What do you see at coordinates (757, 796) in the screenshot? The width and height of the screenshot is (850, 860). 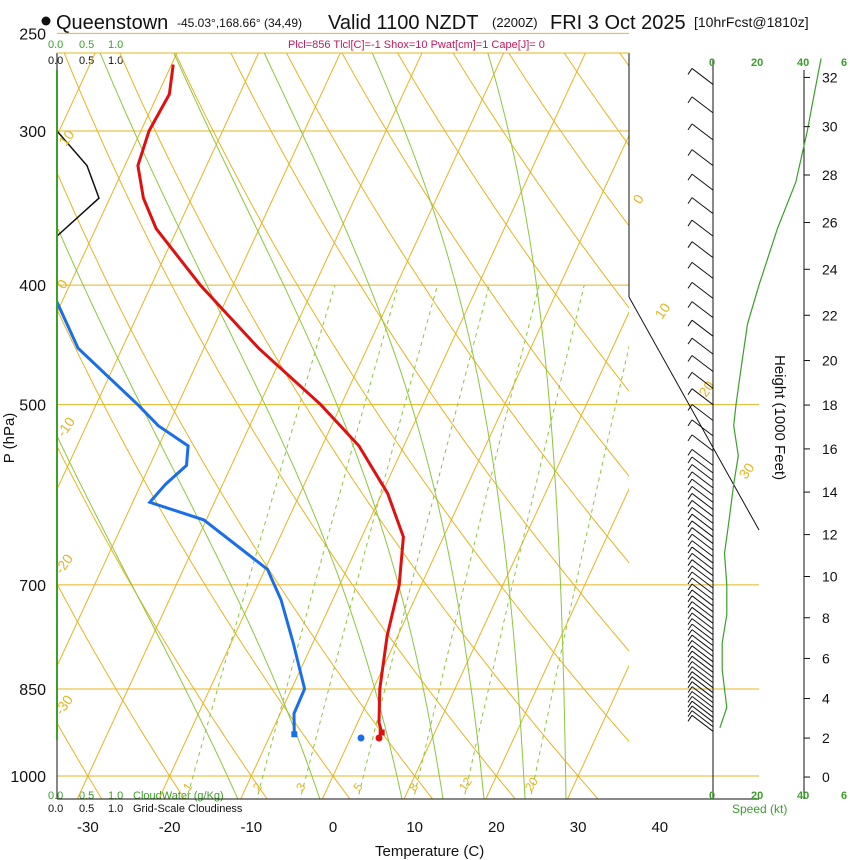 I see `speed-tick-bottom-1: 20` at bounding box center [757, 796].